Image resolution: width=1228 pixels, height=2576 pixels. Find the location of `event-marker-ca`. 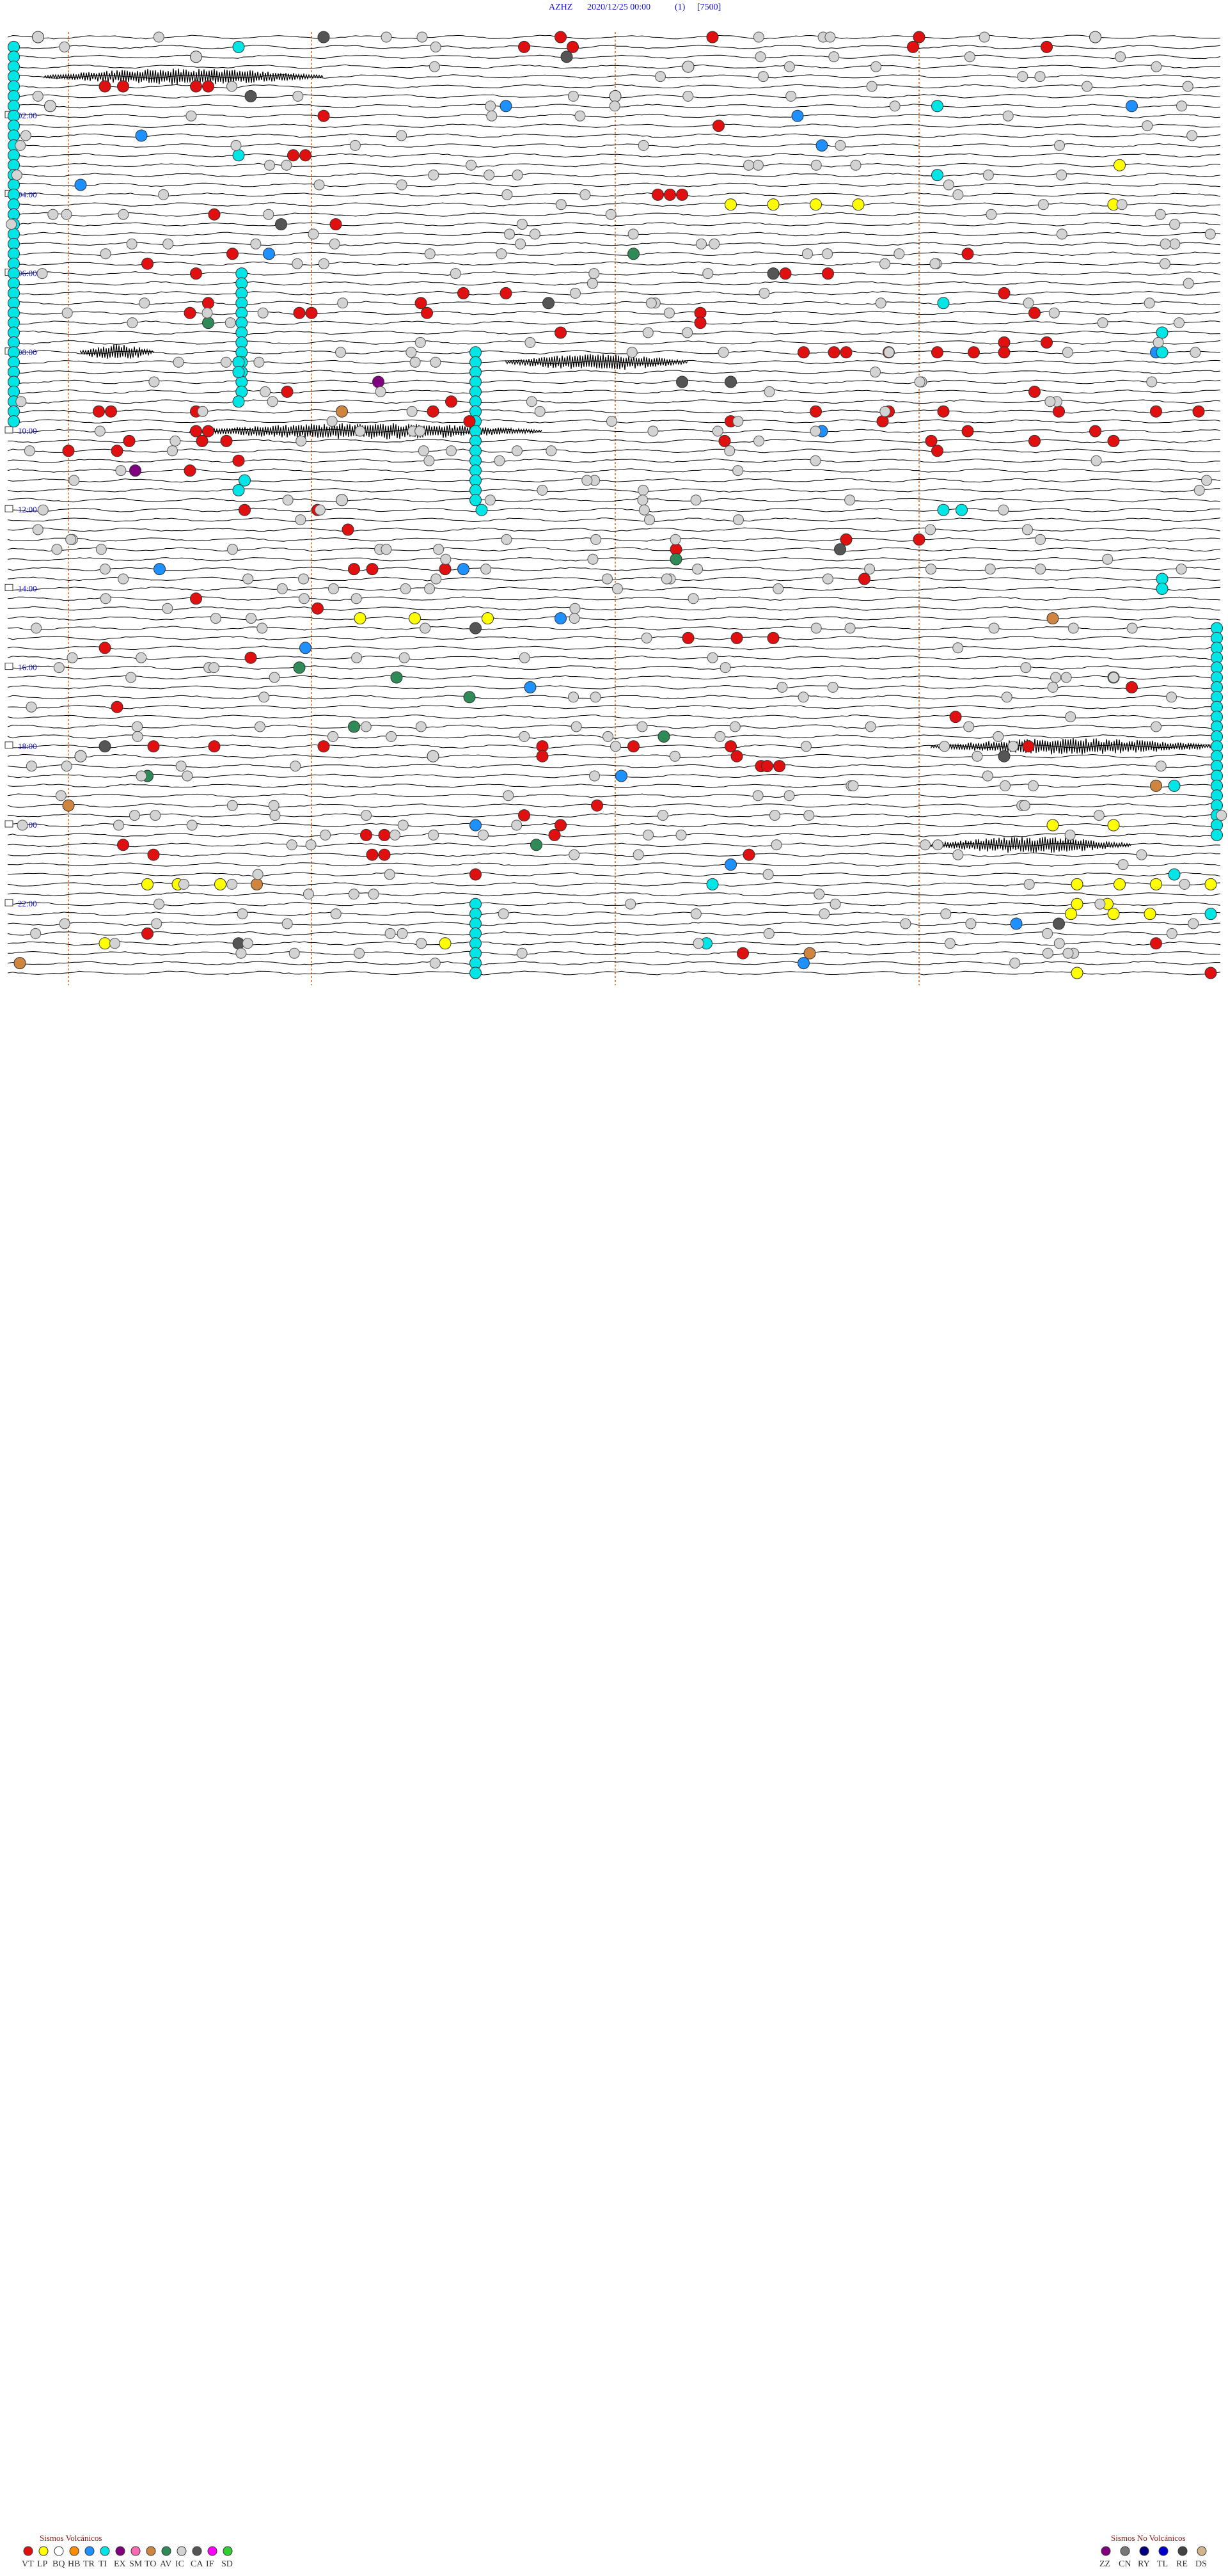

event-marker-ca is located at coordinates (773, 273).